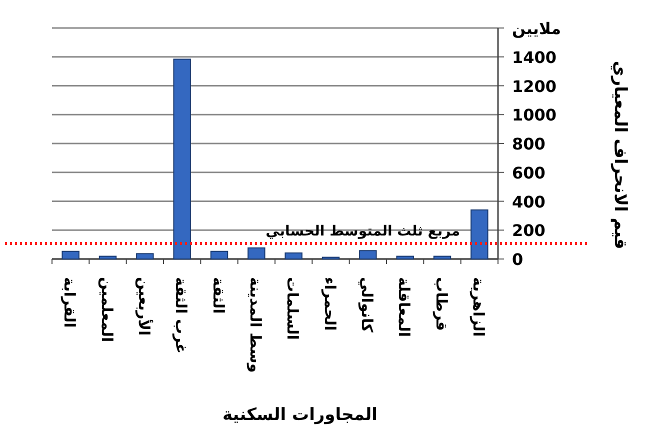 The image size is (655, 432). I want to click on x-axis-title: المجاورات السكنية, so click(300, 415).